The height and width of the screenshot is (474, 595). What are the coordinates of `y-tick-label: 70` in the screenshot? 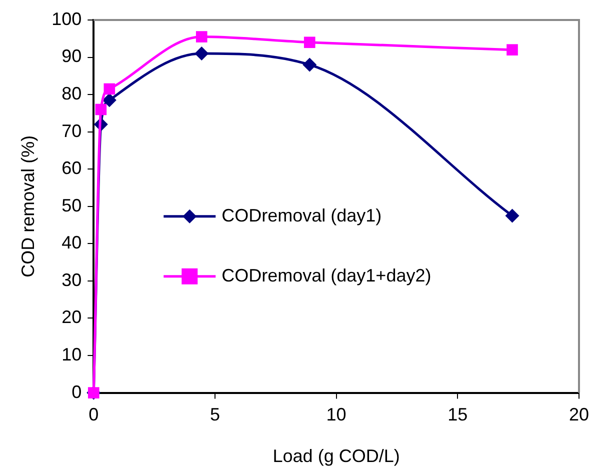 It's located at (72, 130).